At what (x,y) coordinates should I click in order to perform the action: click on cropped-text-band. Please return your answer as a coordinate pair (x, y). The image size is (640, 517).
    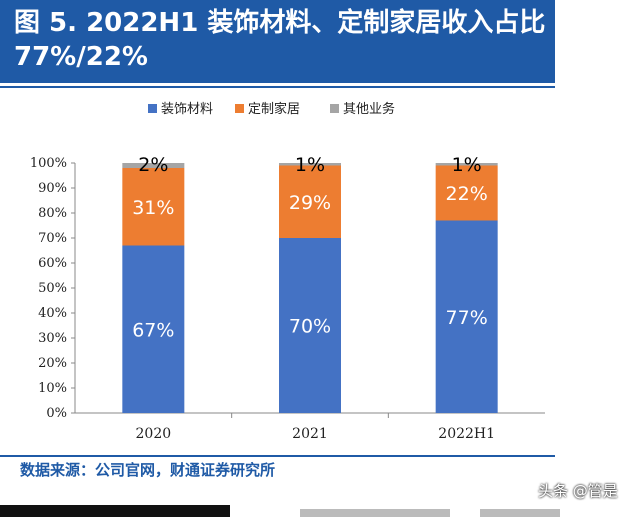
    Looking at the image, I should click on (280, 511).